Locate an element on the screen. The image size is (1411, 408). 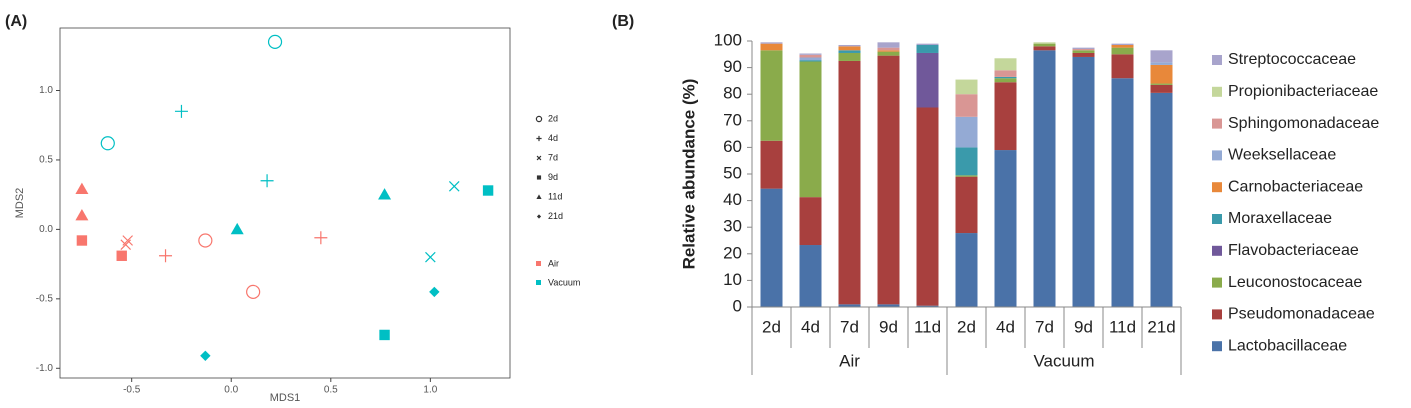
y-tick-label: 1.0 is located at coordinates (46, 90).